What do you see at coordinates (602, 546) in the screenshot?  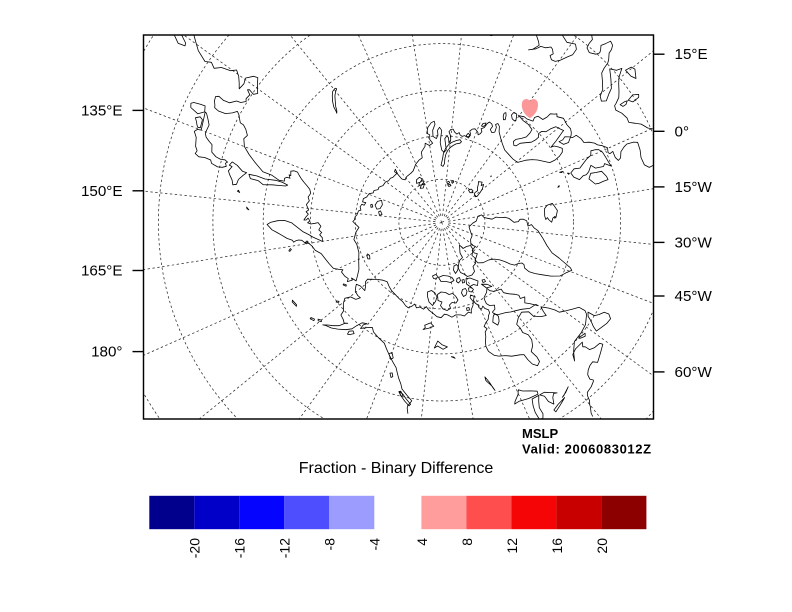 I see `svg-text: 20` at bounding box center [602, 546].